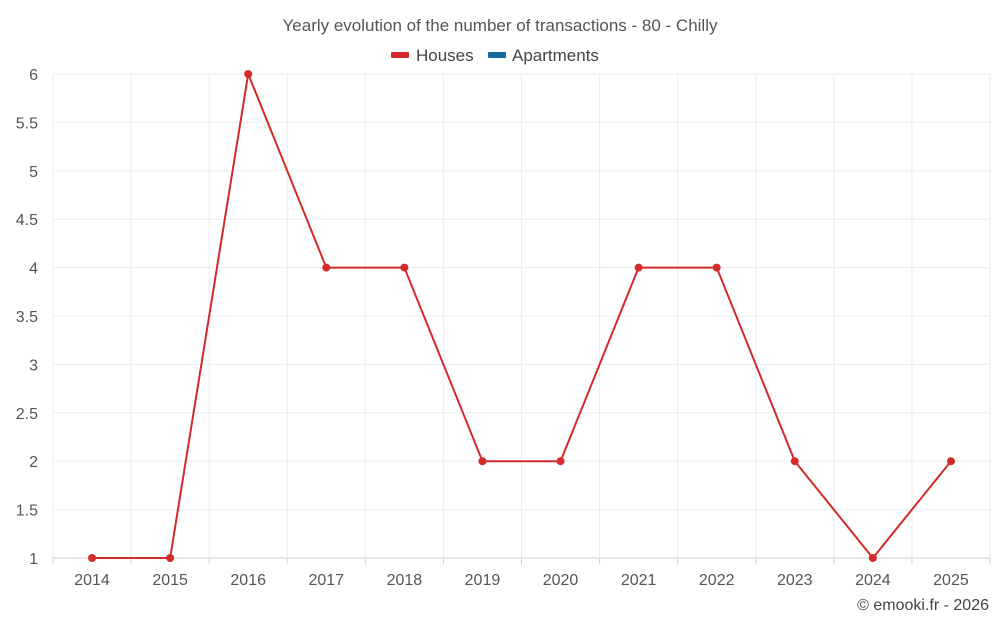 The image size is (1000, 625). I want to click on data-point-houses-2025, so click(950, 461).